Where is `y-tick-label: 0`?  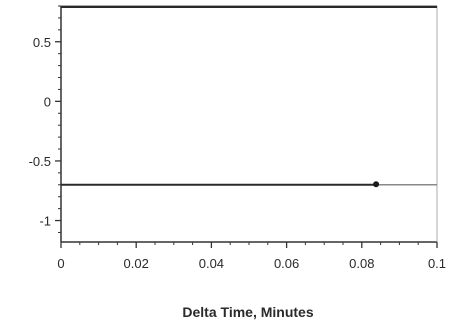
y-tick-label: 0 is located at coordinates (47, 101).